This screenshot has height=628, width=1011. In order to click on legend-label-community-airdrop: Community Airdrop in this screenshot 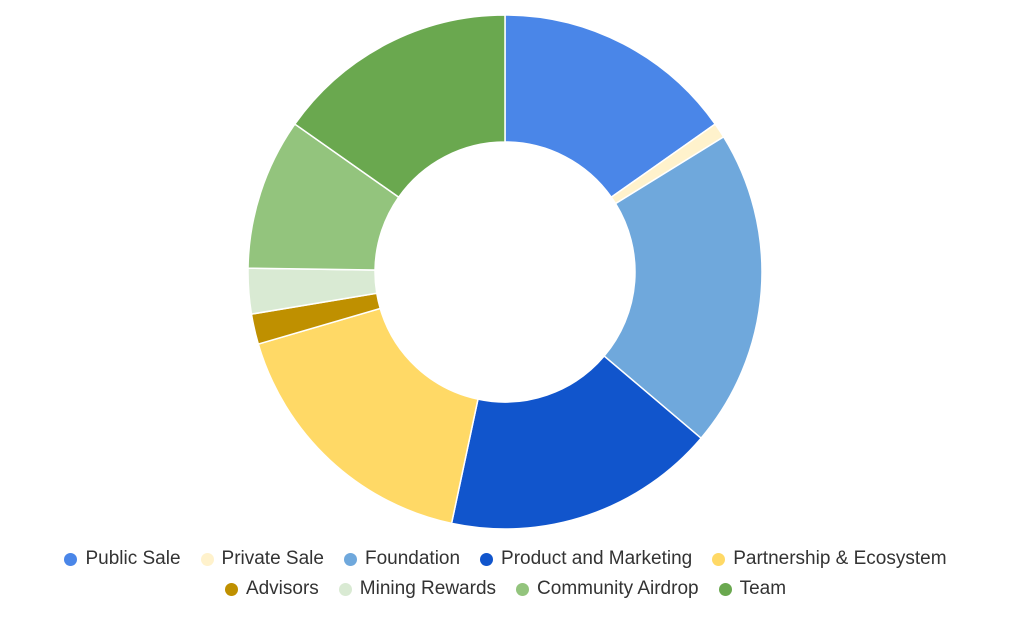, I will do `click(618, 588)`.